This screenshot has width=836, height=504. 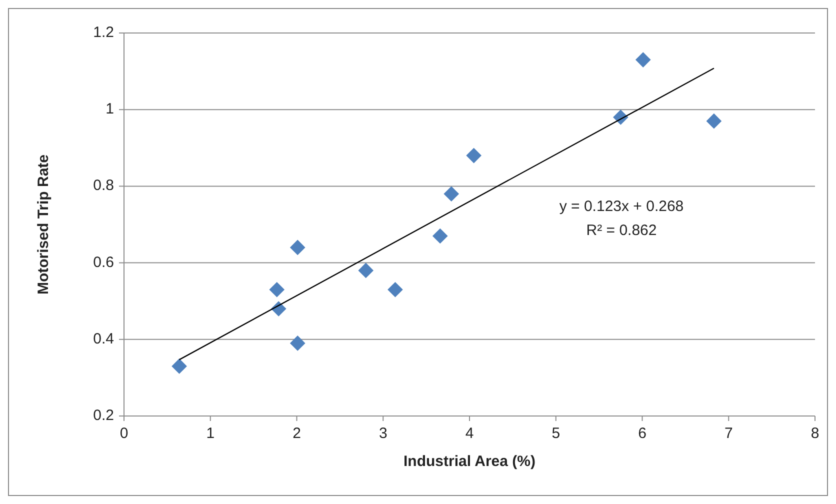 What do you see at coordinates (103, 415) in the screenshot?
I see `y-tick-label: 0.2` at bounding box center [103, 415].